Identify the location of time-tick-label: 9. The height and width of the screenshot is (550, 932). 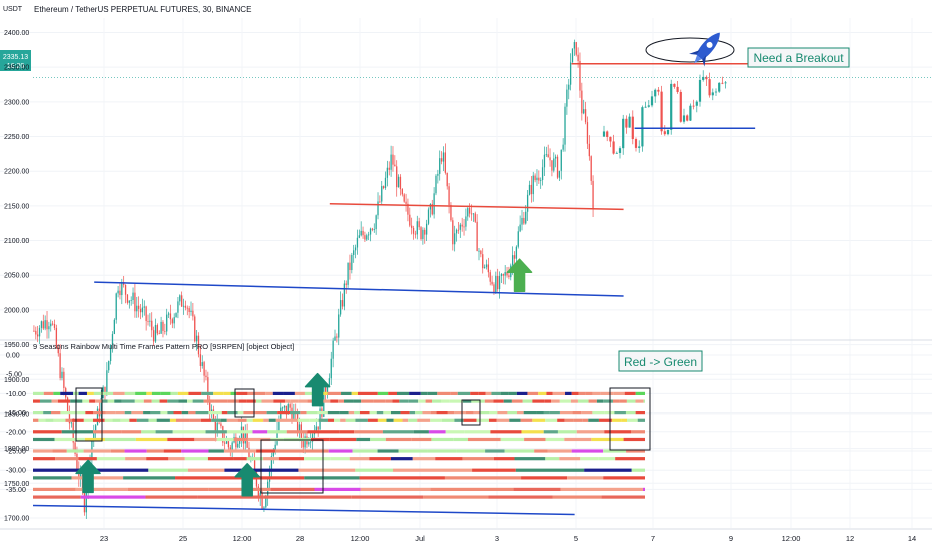
(731, 538).